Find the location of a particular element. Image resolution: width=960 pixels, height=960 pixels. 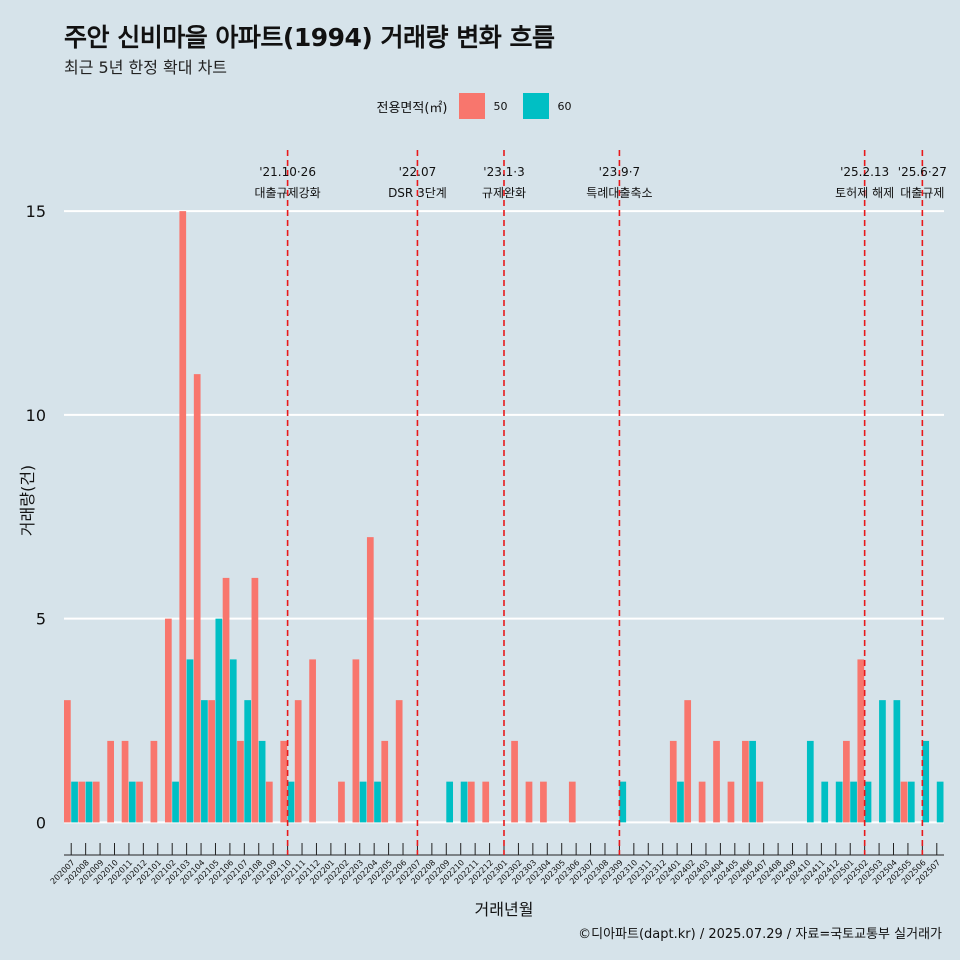

event-date-4: '25.2.13 is located at coordinates (864, 172).